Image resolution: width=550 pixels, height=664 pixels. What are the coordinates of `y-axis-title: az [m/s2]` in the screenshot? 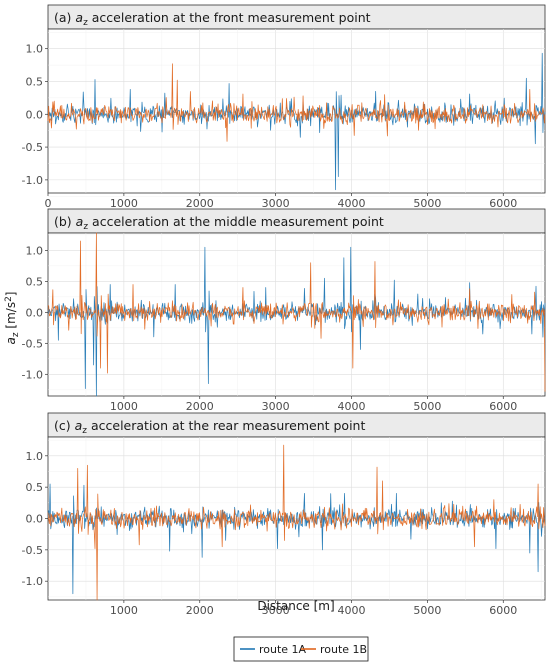 It's located at (12, 318).